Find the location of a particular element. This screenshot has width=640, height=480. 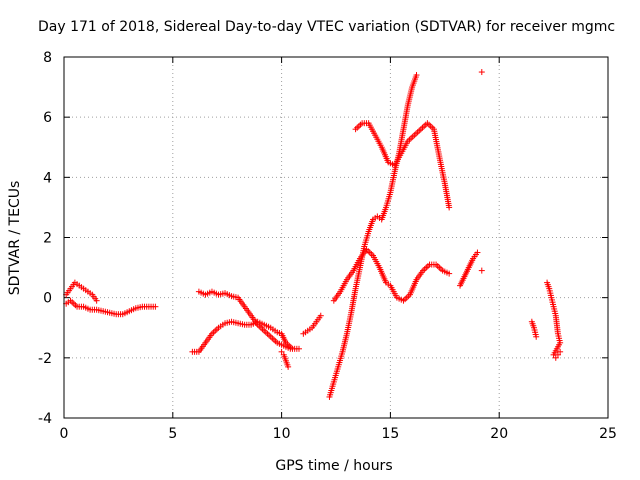

y-tick-label: -2 is located at coordinates (45, 359).